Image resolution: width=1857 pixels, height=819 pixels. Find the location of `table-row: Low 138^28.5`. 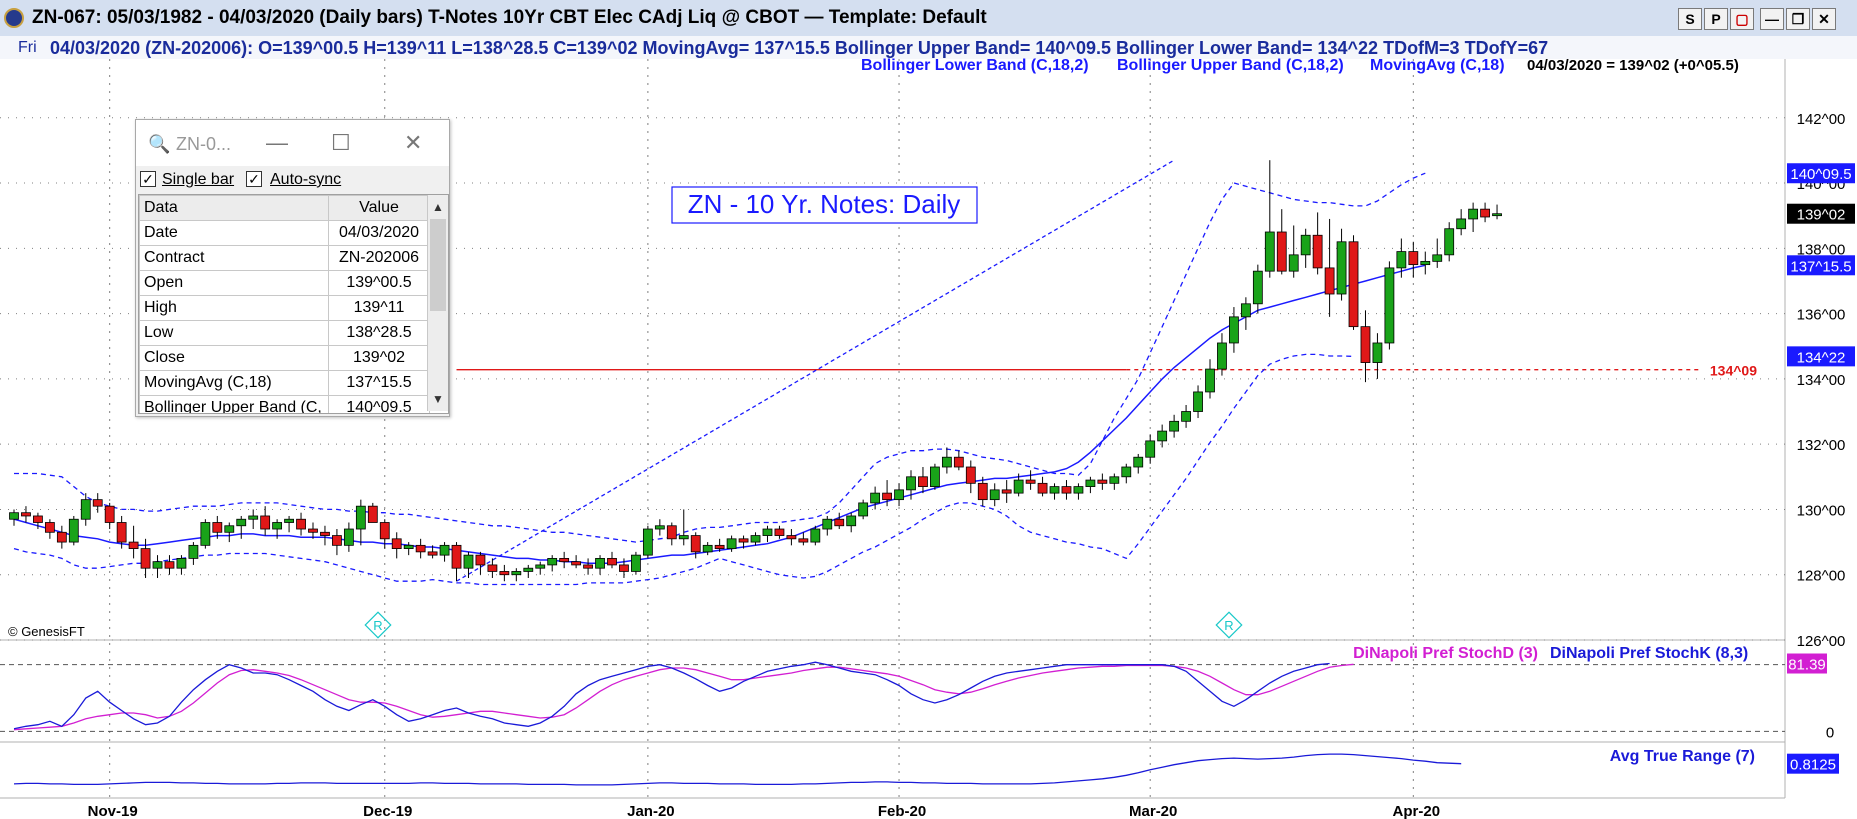

table-row: Low 138^28.5 is located at coordinates (284, 333).